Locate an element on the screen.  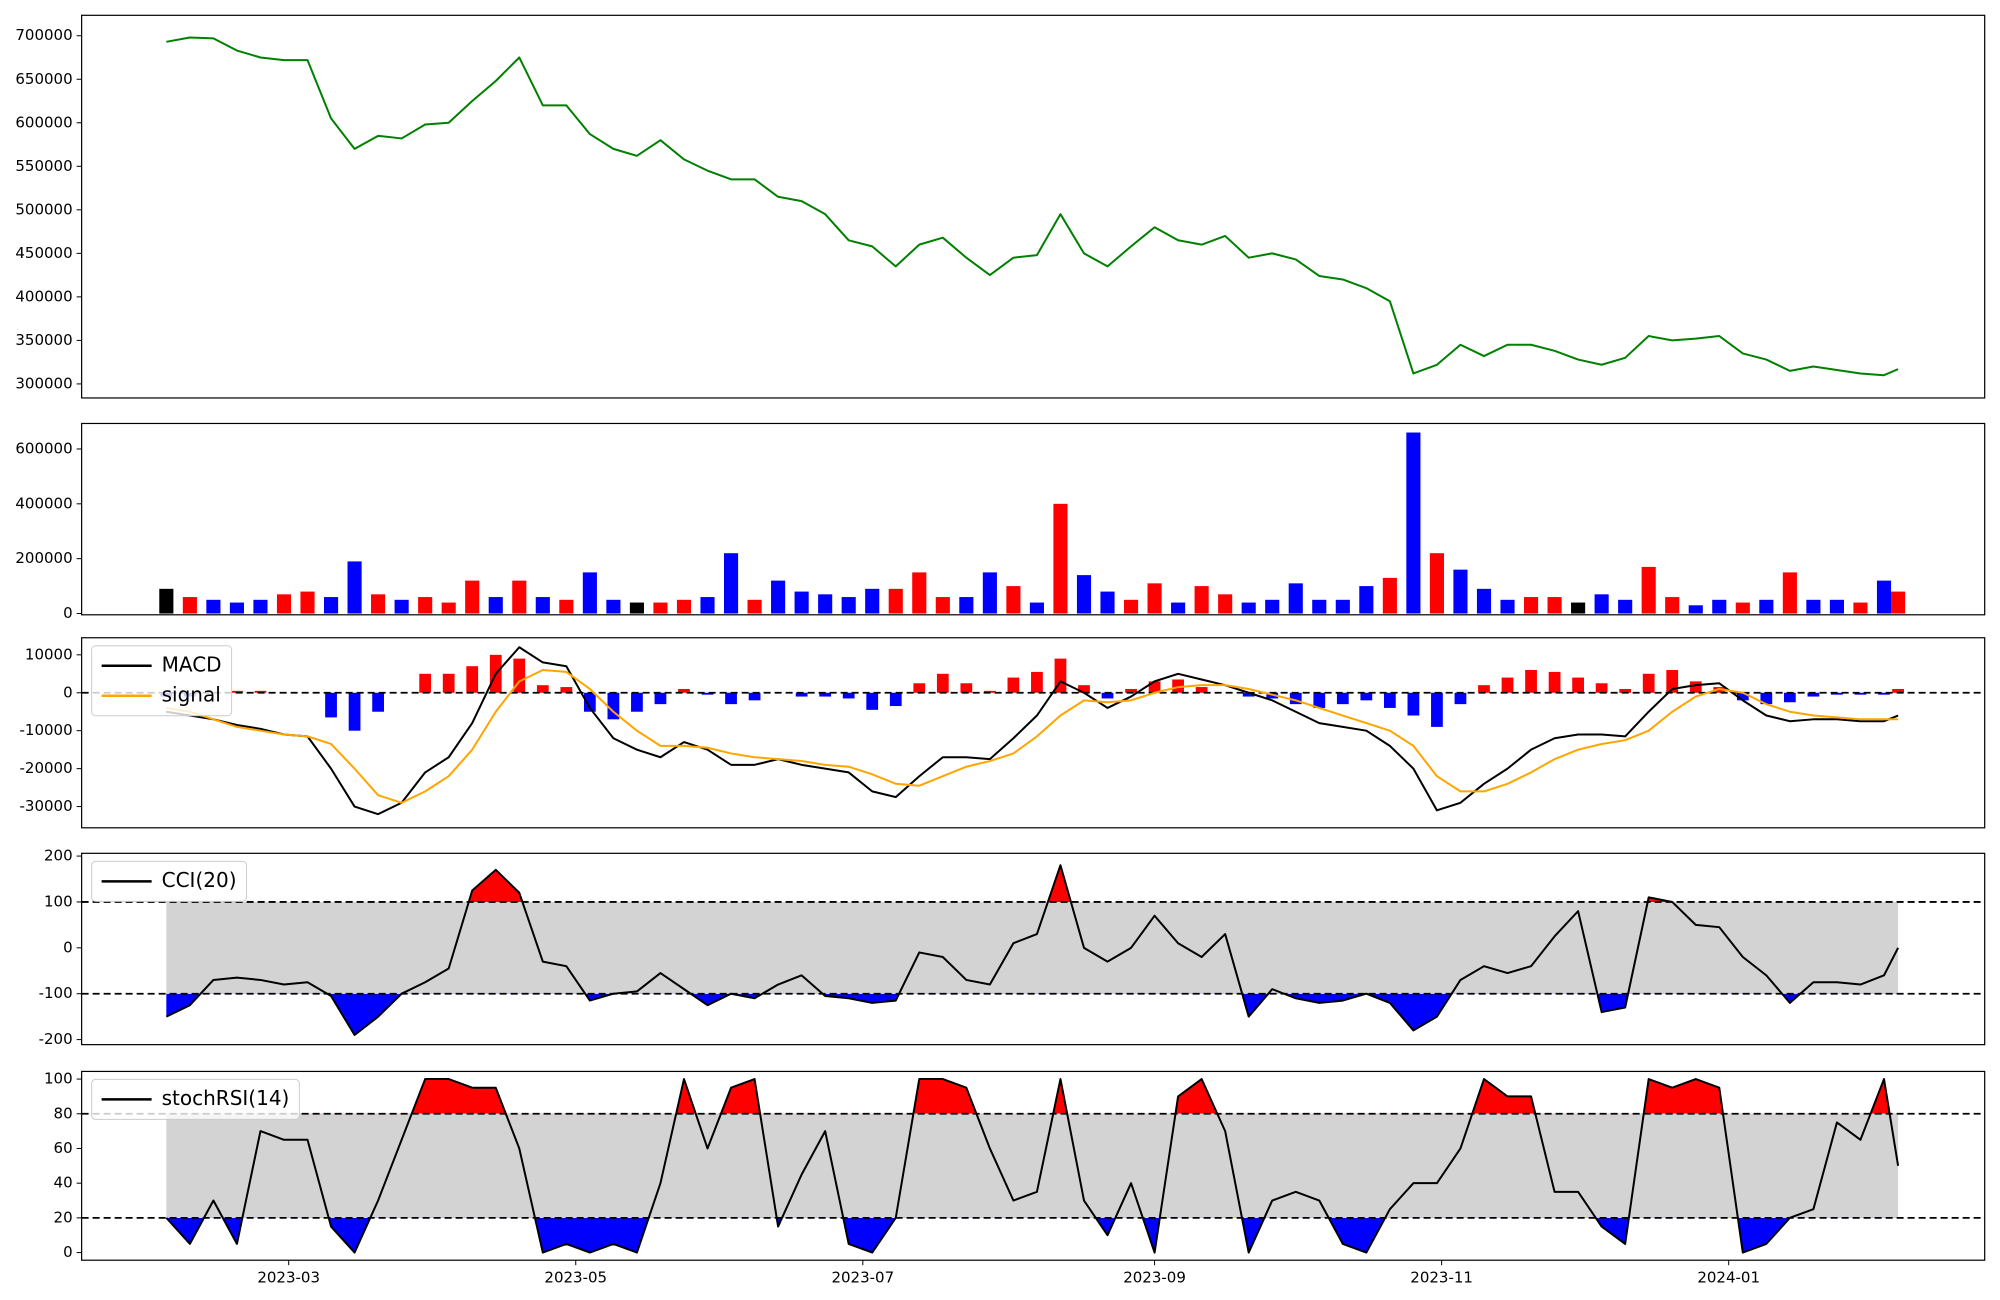
y-tick-label: 650000 is located at coordinates (43, 79).